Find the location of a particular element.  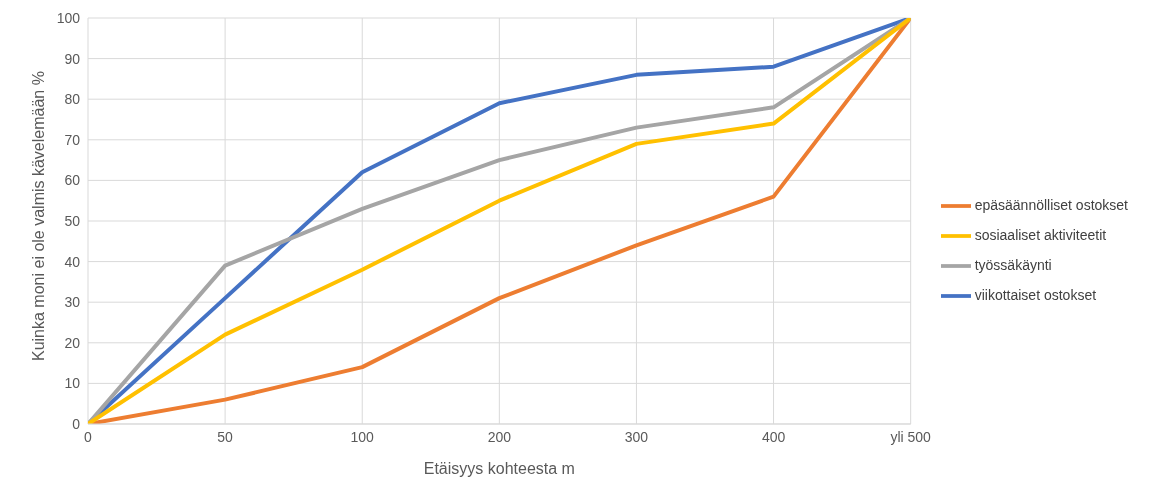

x-axis-title: Etäisyys kohteesta m is located at coordinates (499, 468).